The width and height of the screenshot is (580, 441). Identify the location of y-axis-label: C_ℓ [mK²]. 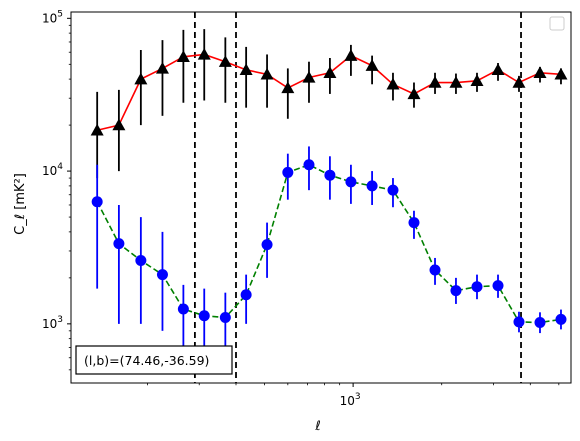
(20, 204).